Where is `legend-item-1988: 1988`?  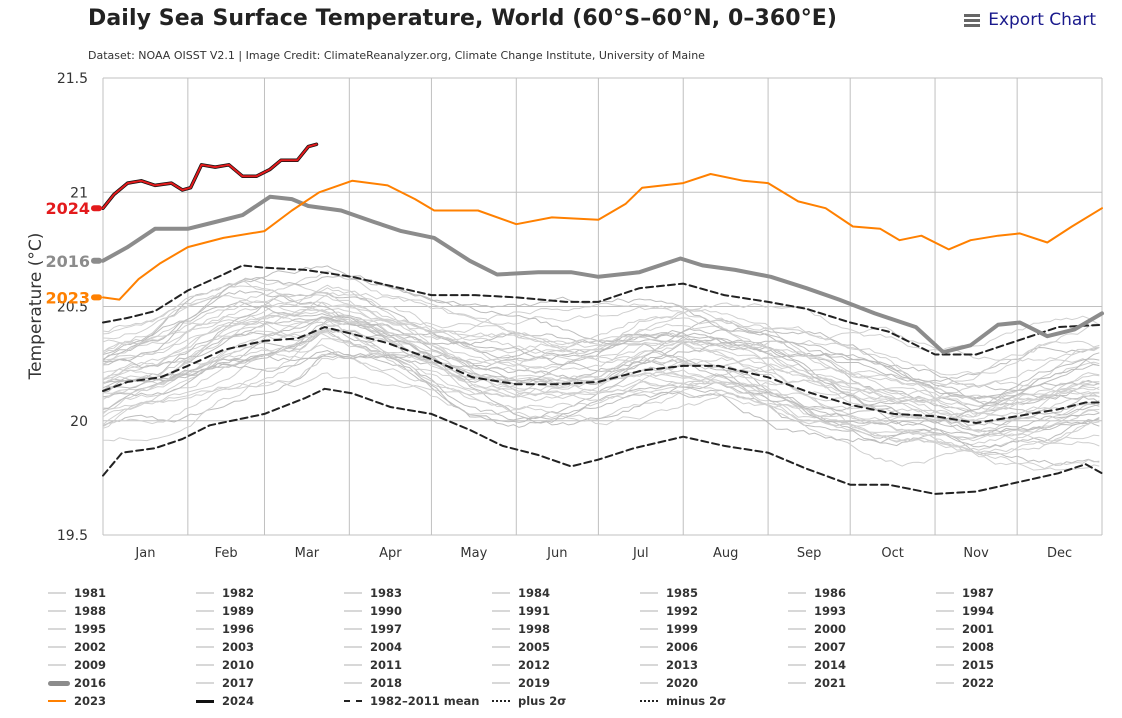
legend-item-1988: 1988 is located at coordinates (122, 611).